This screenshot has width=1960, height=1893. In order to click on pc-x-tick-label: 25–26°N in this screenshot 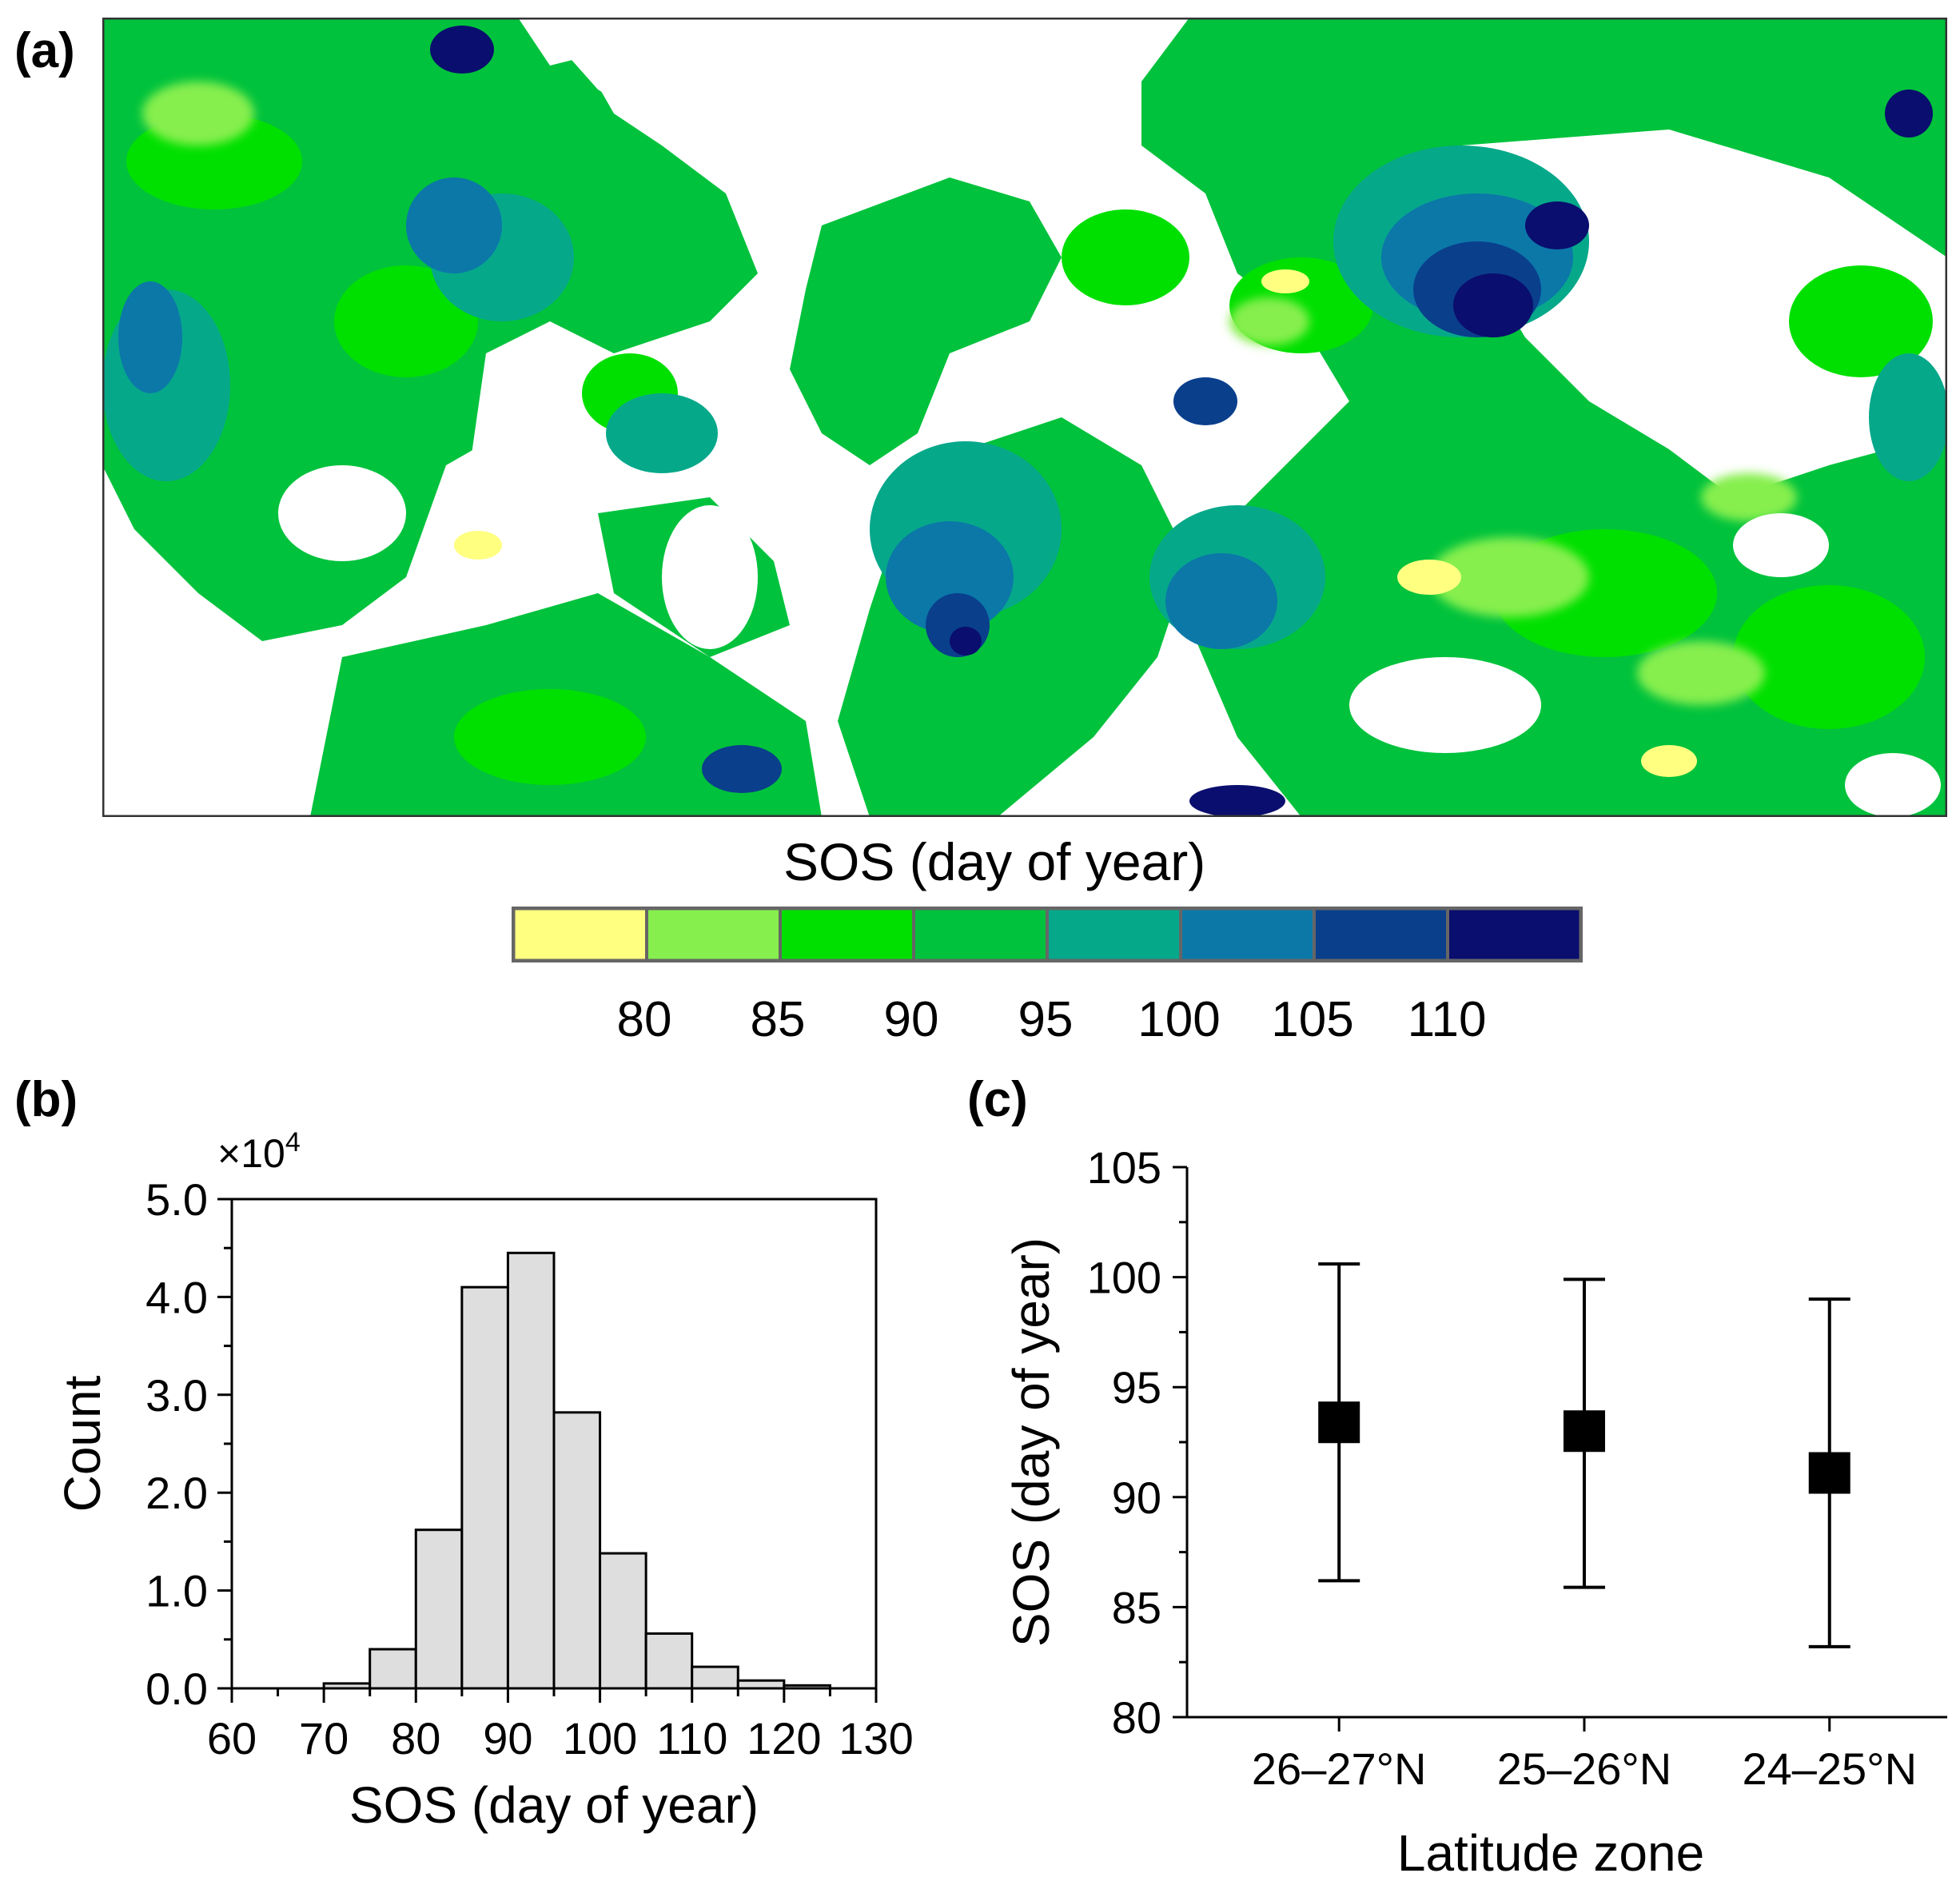, I will do `click(1584, 1769)`.